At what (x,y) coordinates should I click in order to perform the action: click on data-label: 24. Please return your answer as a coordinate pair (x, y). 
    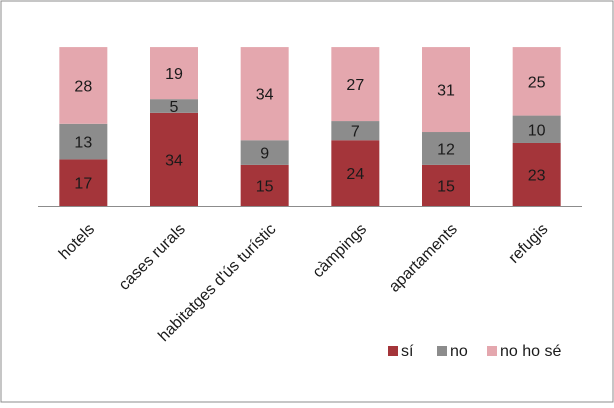
    Looking at the image, I should click on (355, 174).